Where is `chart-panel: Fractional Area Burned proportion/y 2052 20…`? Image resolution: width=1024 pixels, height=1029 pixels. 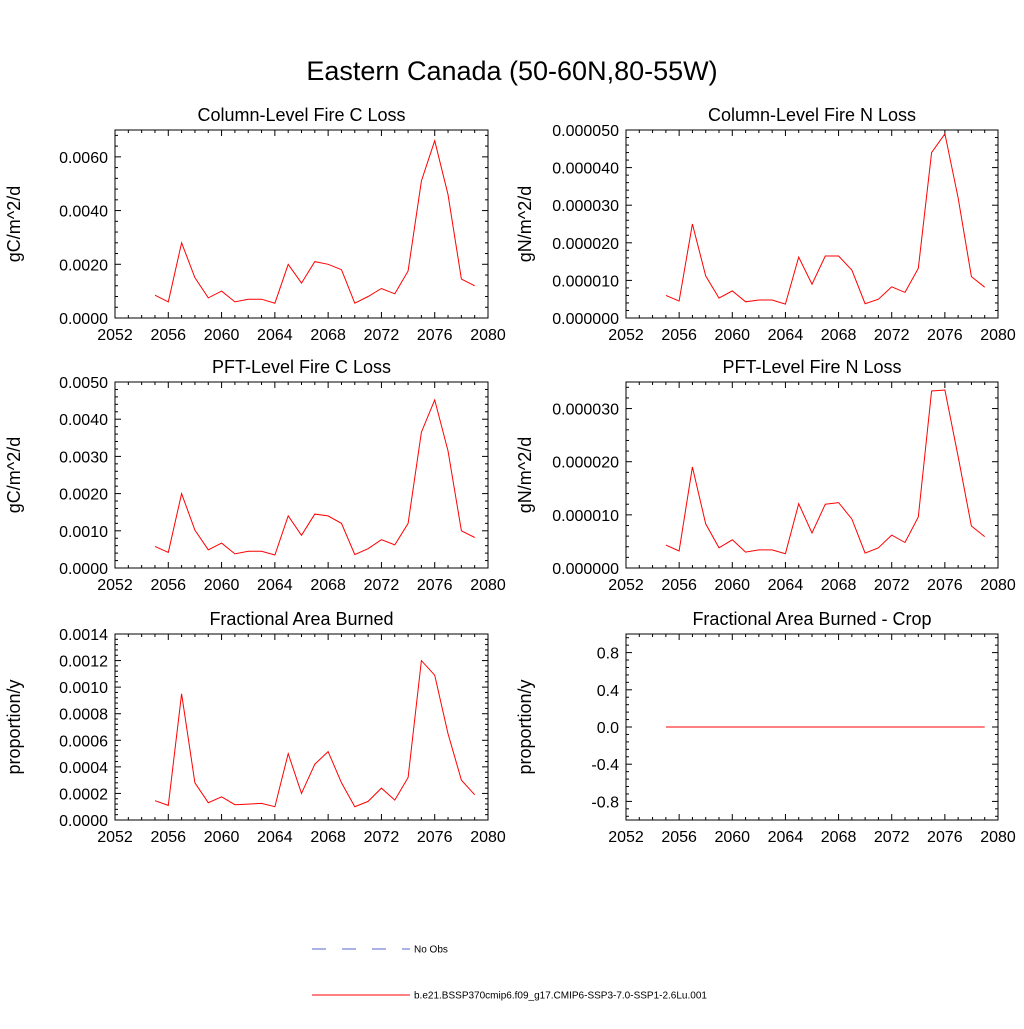 chart-panel: Fractional Area Burned proportion/y 2052 20… is located at coordinates (255, 727).